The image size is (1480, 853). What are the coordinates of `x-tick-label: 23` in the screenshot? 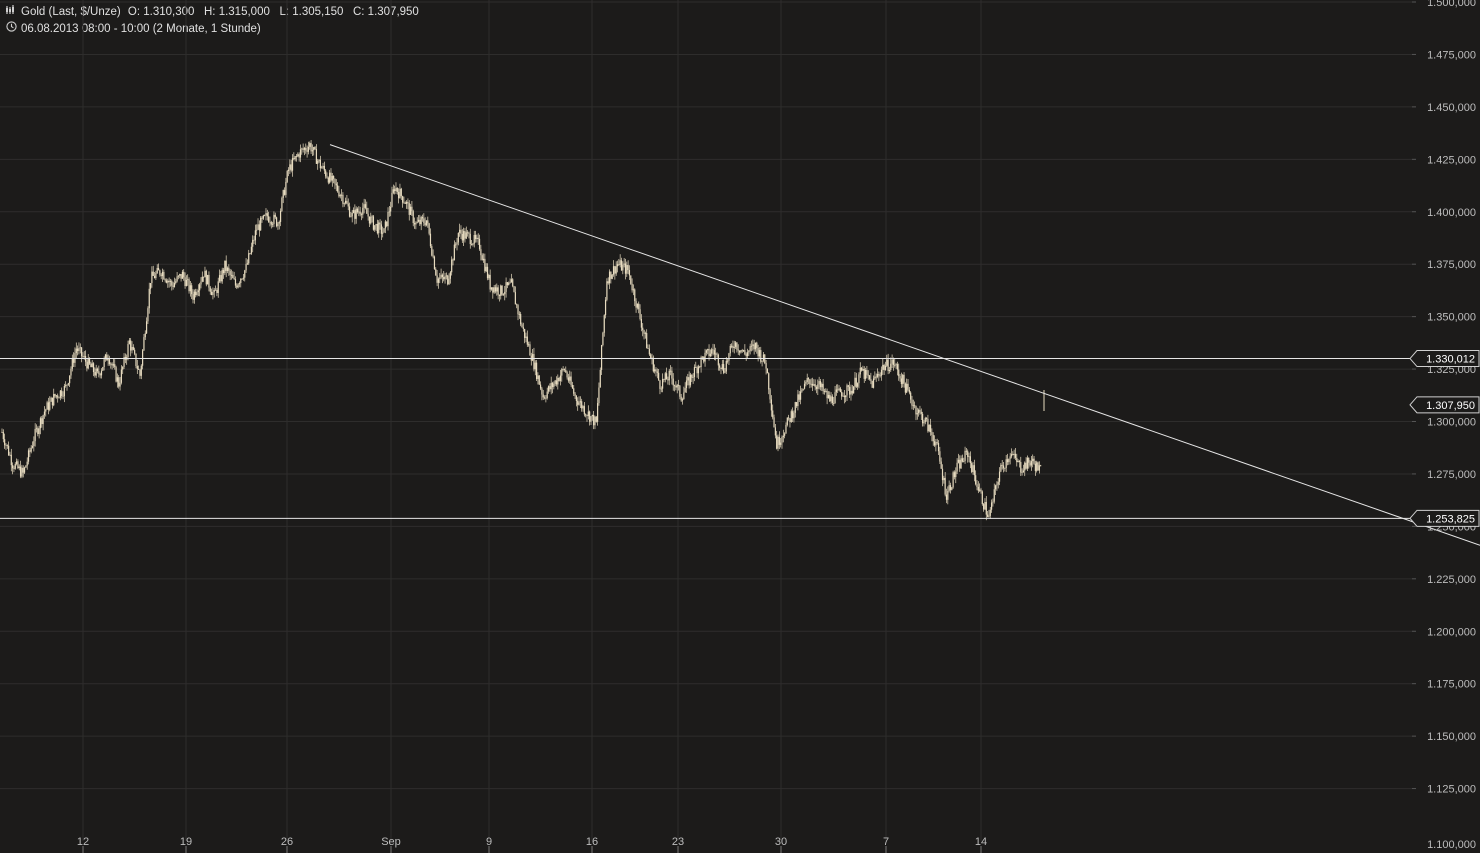 It's located at (678, 842).